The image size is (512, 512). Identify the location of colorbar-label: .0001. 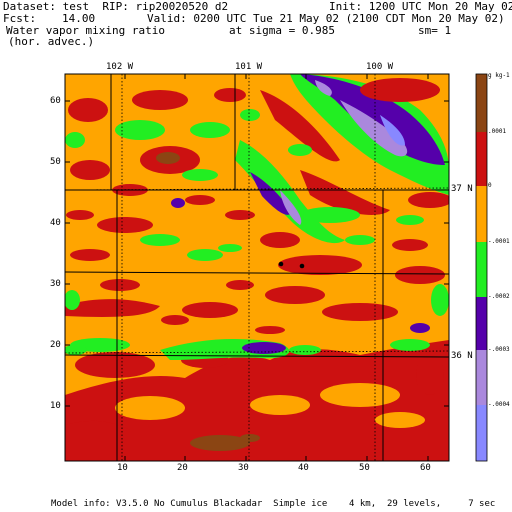
(497, 131).